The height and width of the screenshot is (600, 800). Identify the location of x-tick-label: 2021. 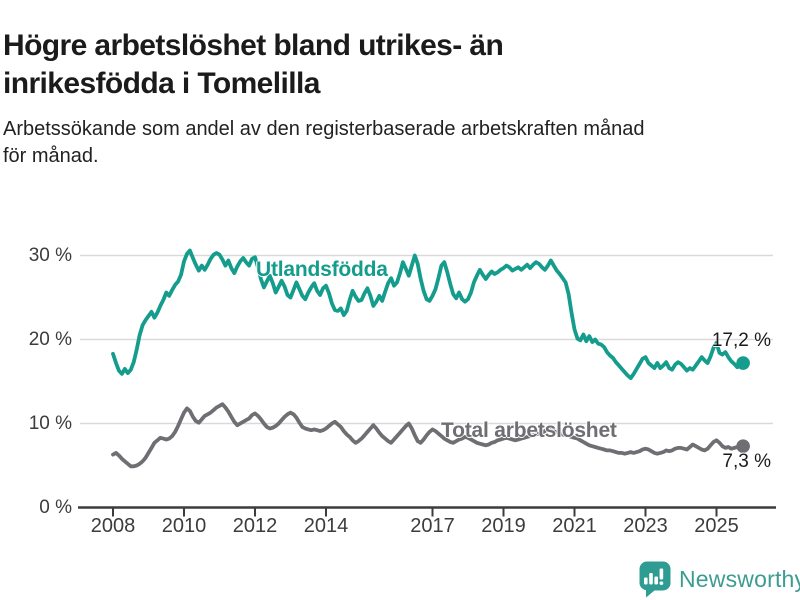
(574, 526).